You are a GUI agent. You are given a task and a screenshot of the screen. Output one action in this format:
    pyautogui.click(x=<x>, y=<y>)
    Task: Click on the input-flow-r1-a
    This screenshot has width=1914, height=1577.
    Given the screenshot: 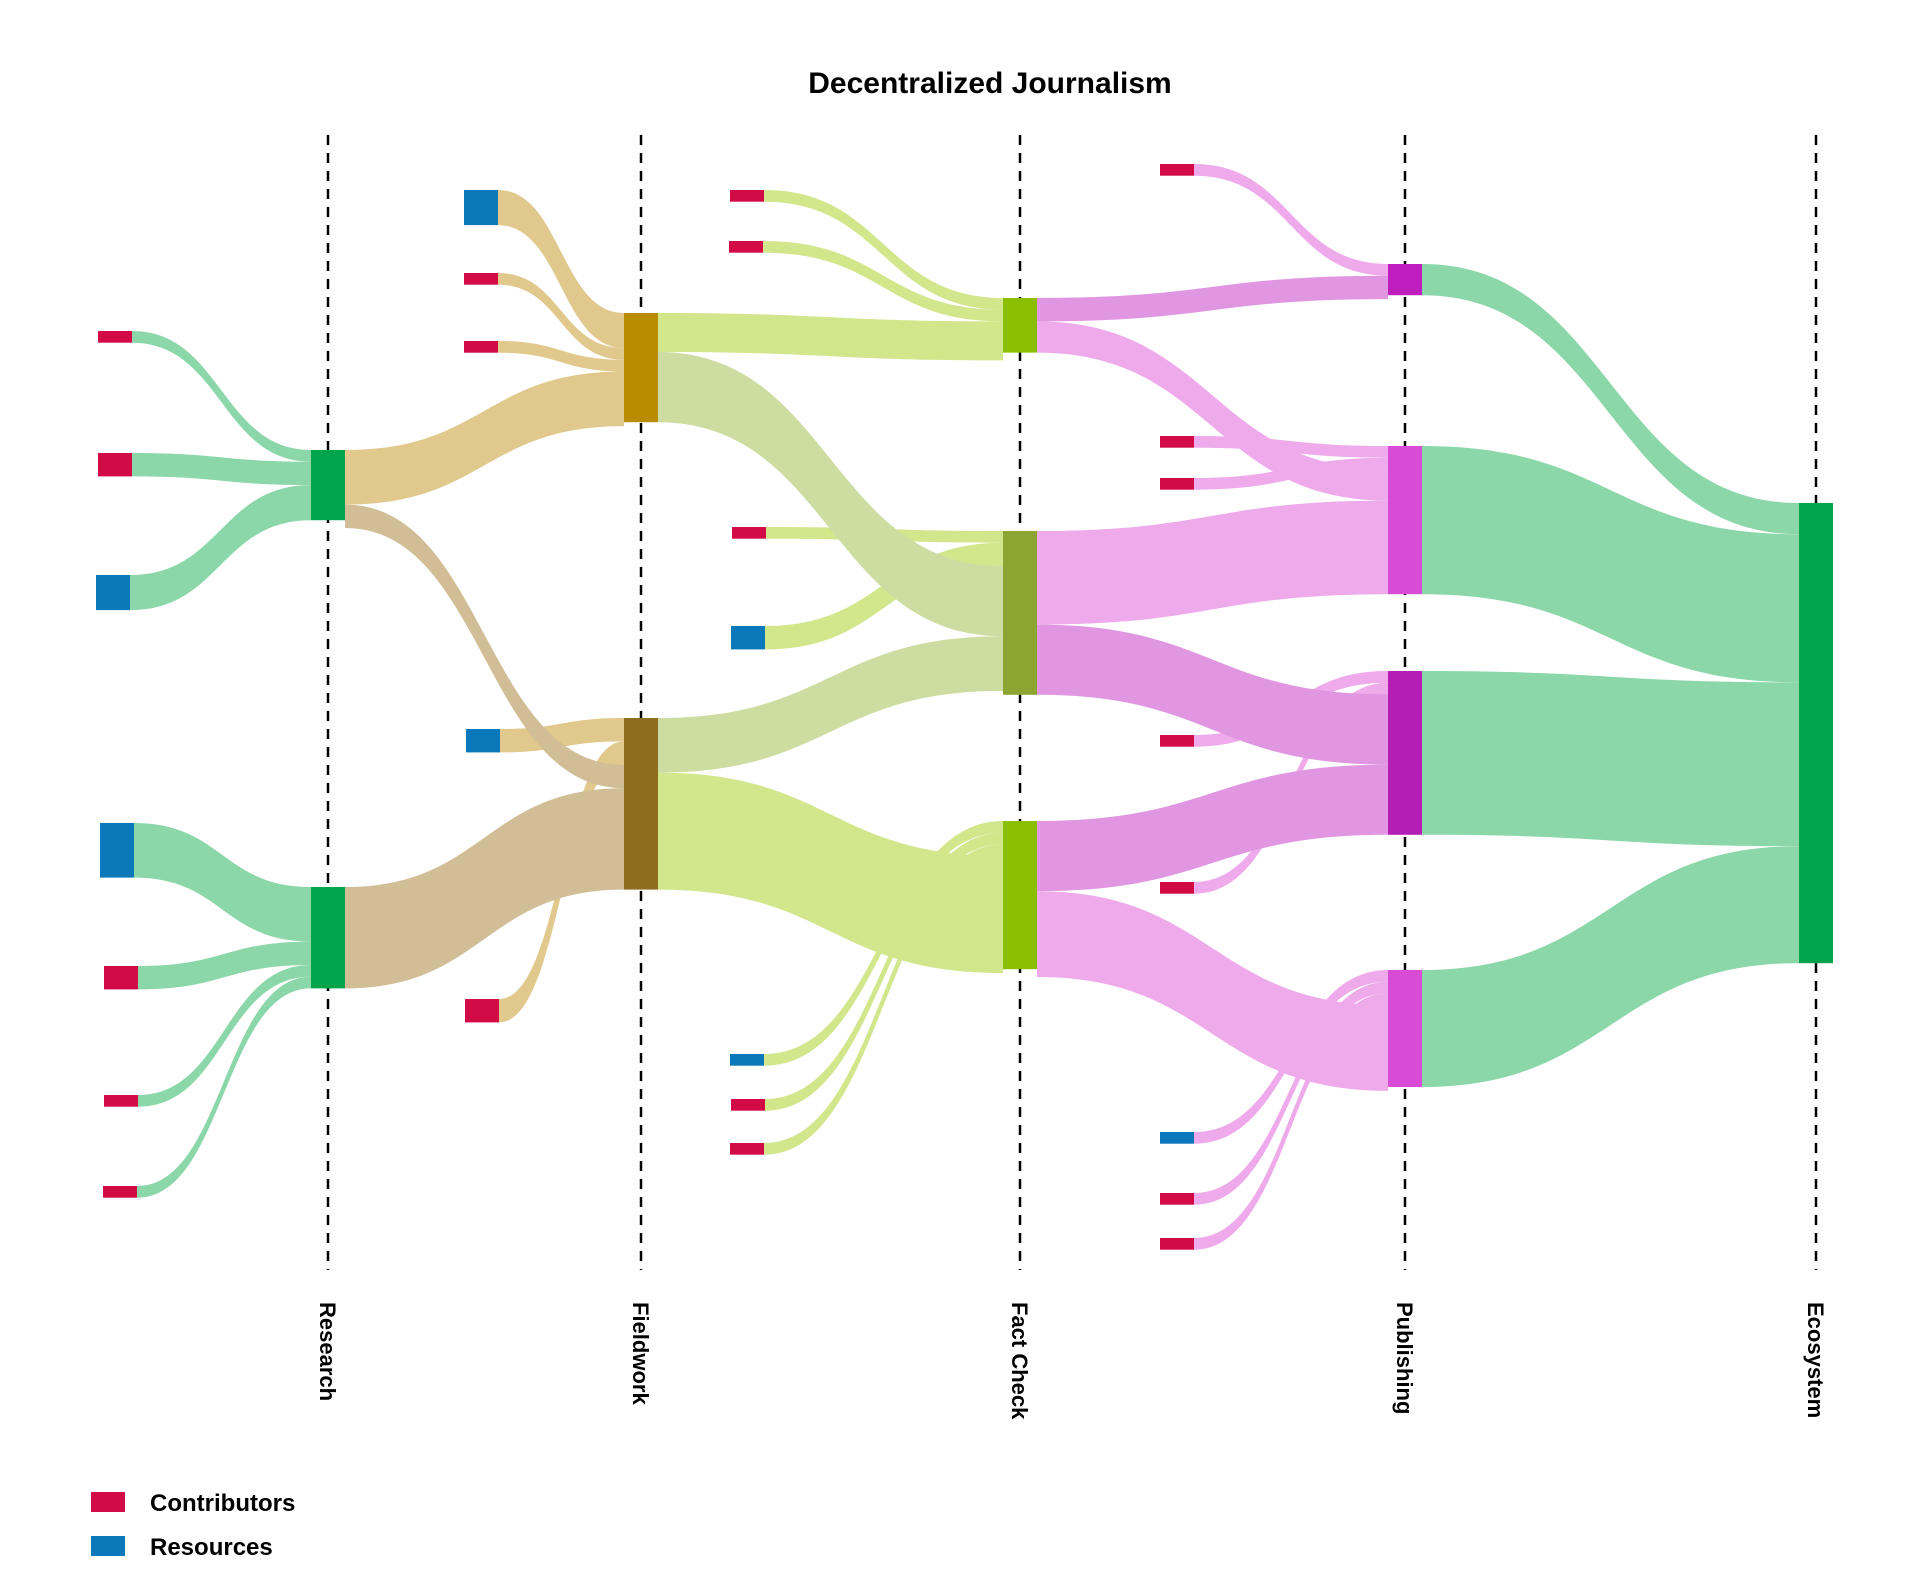 What is the action you would take?
    pyautogui.click(x=221, y=396)
    